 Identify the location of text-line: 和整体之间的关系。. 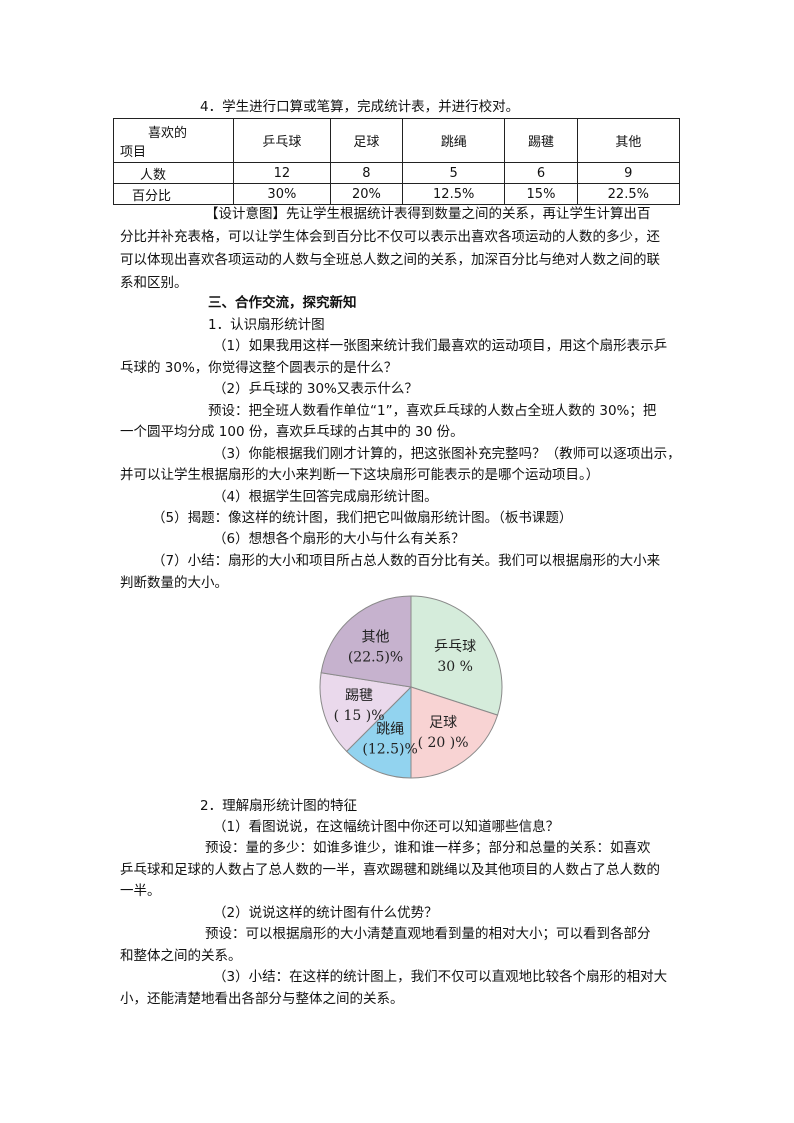
(181, 956).